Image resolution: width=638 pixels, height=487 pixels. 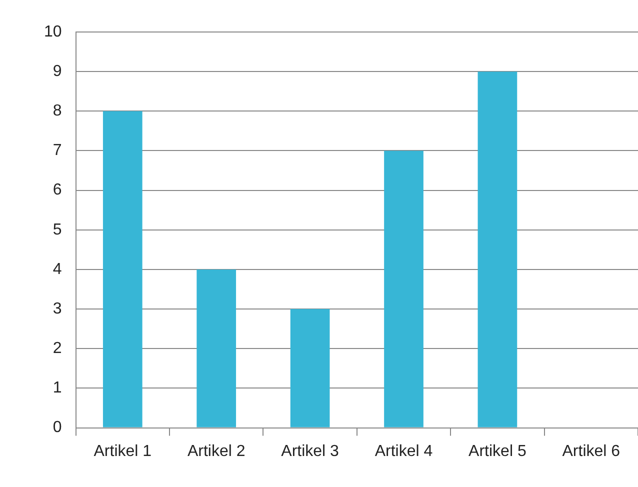 What do you see at coordinates (216, 451) in the screenshot?
I see `x-tick-label: Artikel 2` at bounding box center [216, 451].